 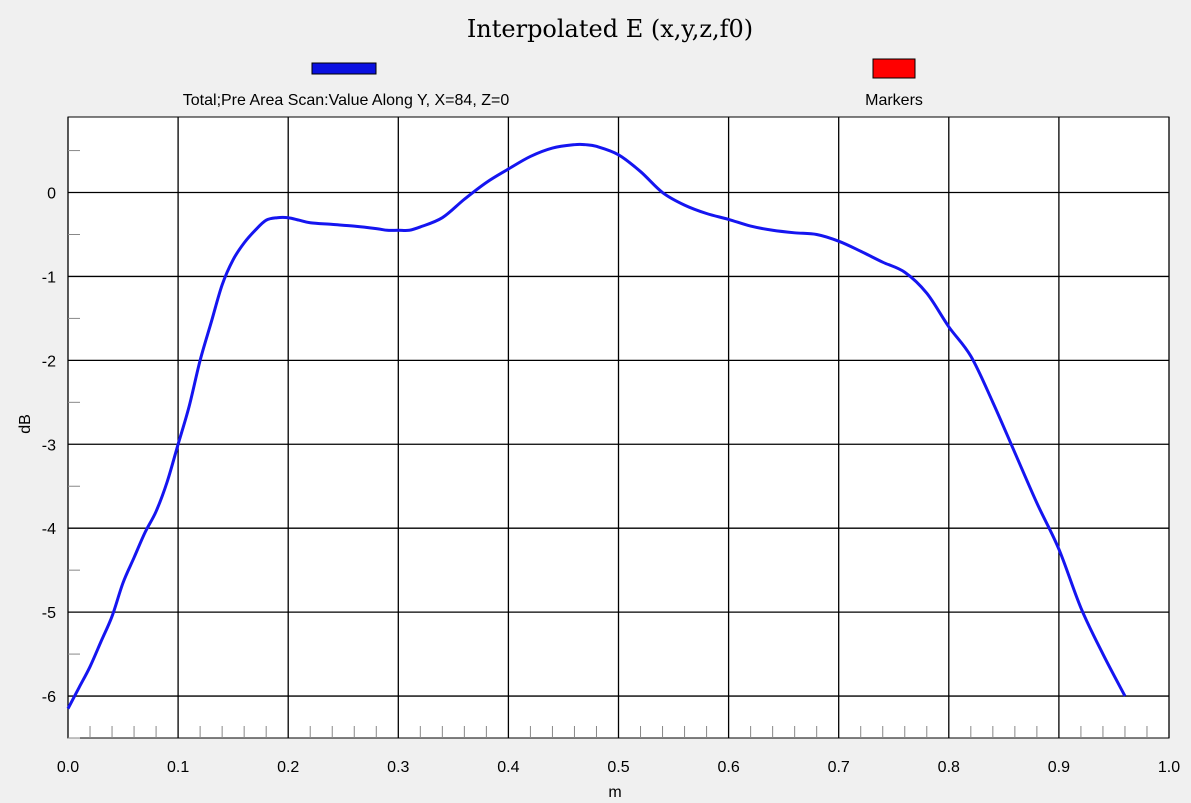 I want to click on legend-label-markers: Markers, so click(x=894, y=100).